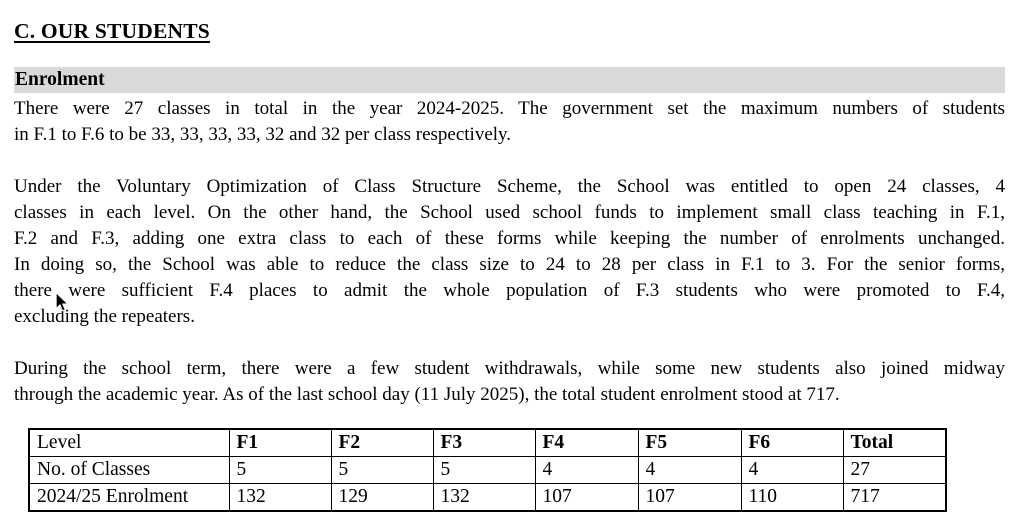 This screenshot has width=1024, height=526. I want to click on row-label: No. of Classes, so click(129, 470).